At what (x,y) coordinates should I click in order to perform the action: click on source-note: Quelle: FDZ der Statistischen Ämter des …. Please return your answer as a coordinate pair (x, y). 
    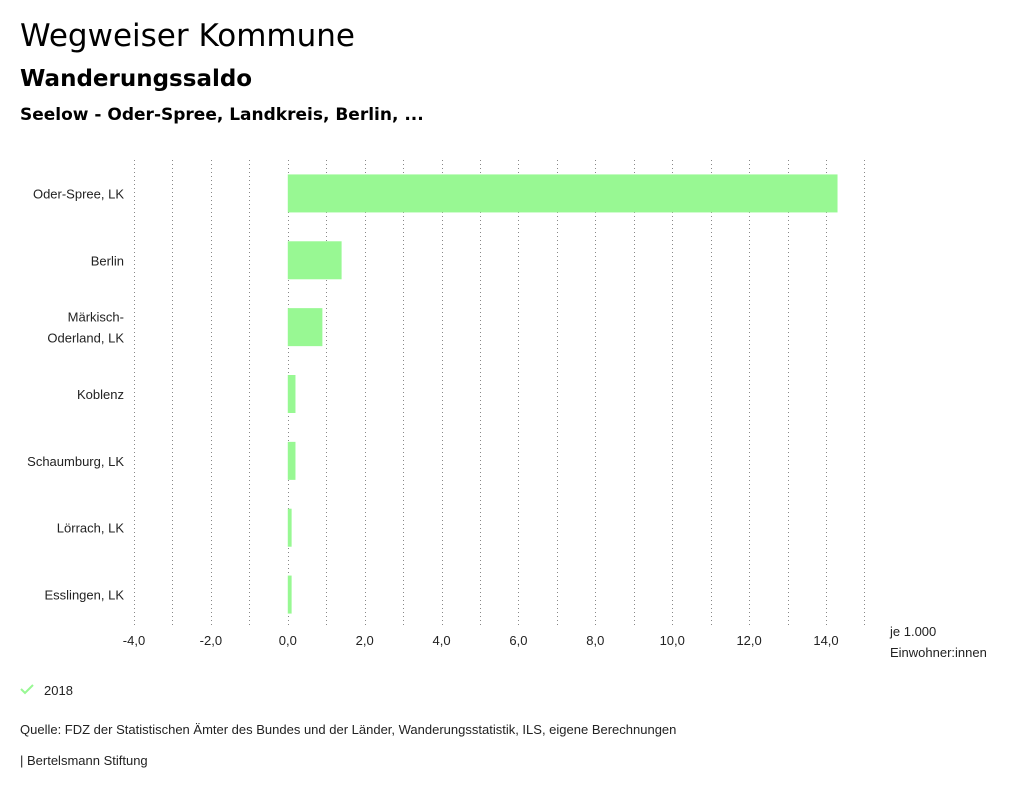
    Looking at the image, I should click on (348, 729).